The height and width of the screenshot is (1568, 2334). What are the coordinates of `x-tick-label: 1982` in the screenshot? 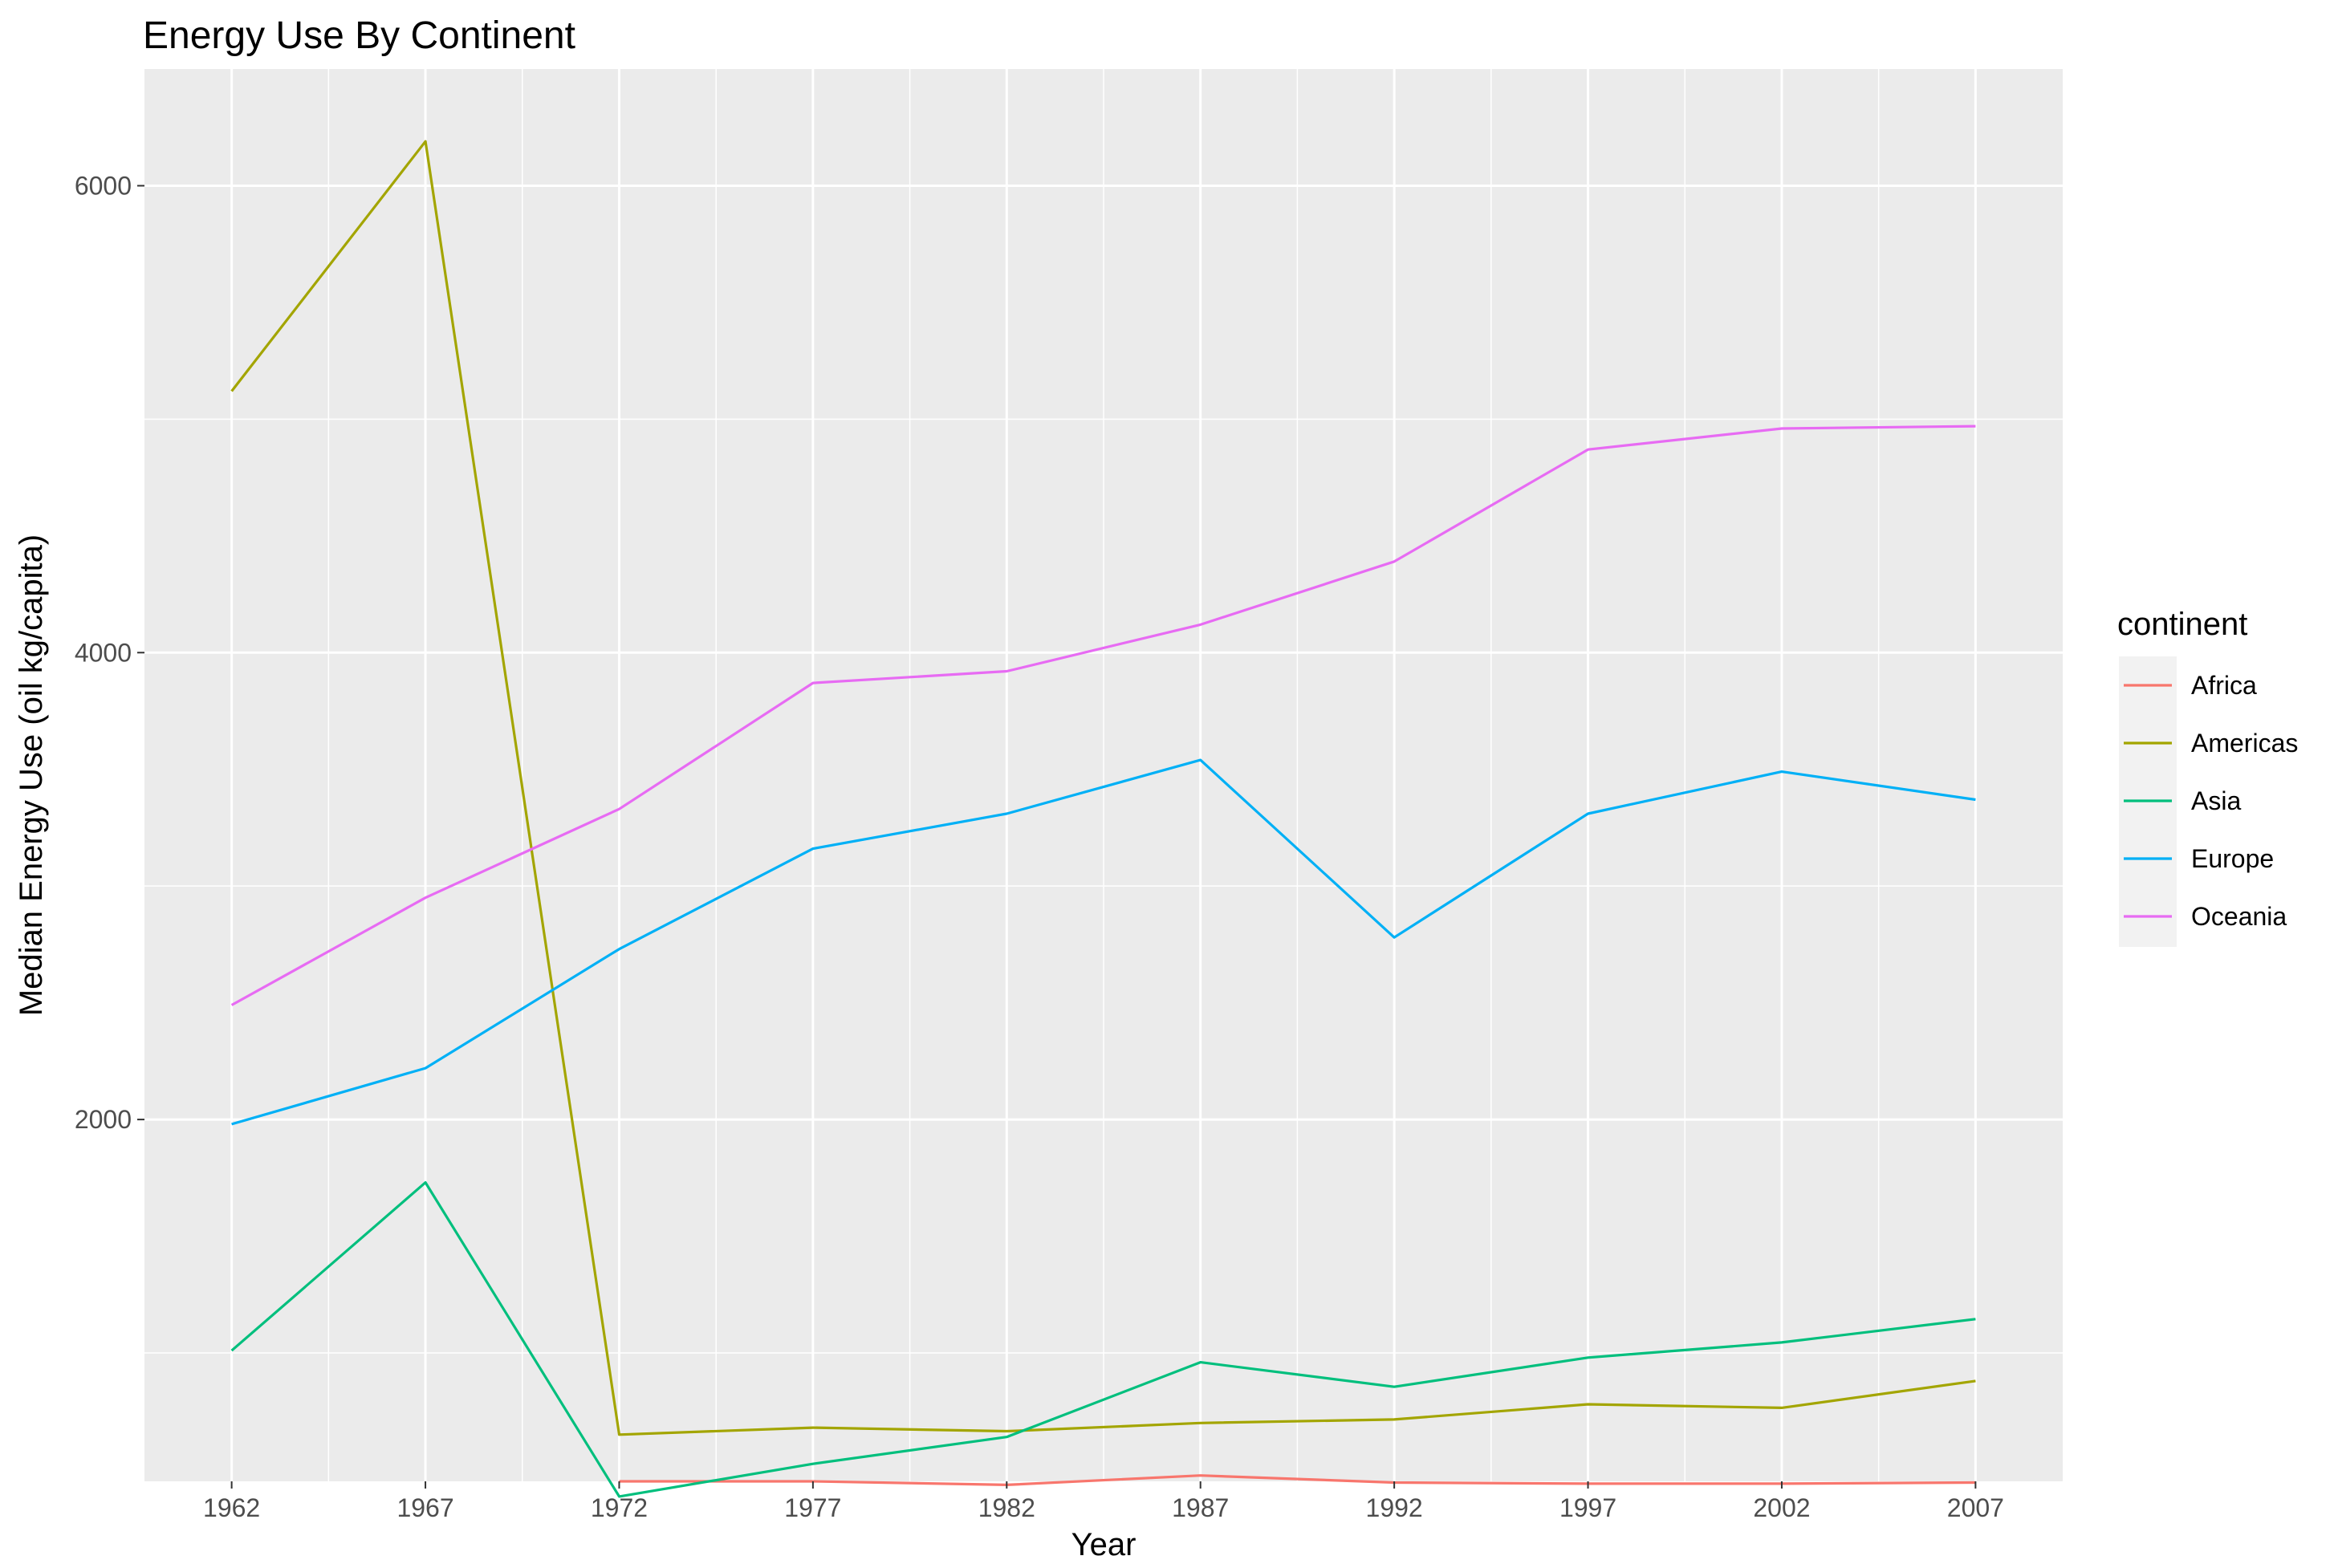 It's located at (1006, 1507).